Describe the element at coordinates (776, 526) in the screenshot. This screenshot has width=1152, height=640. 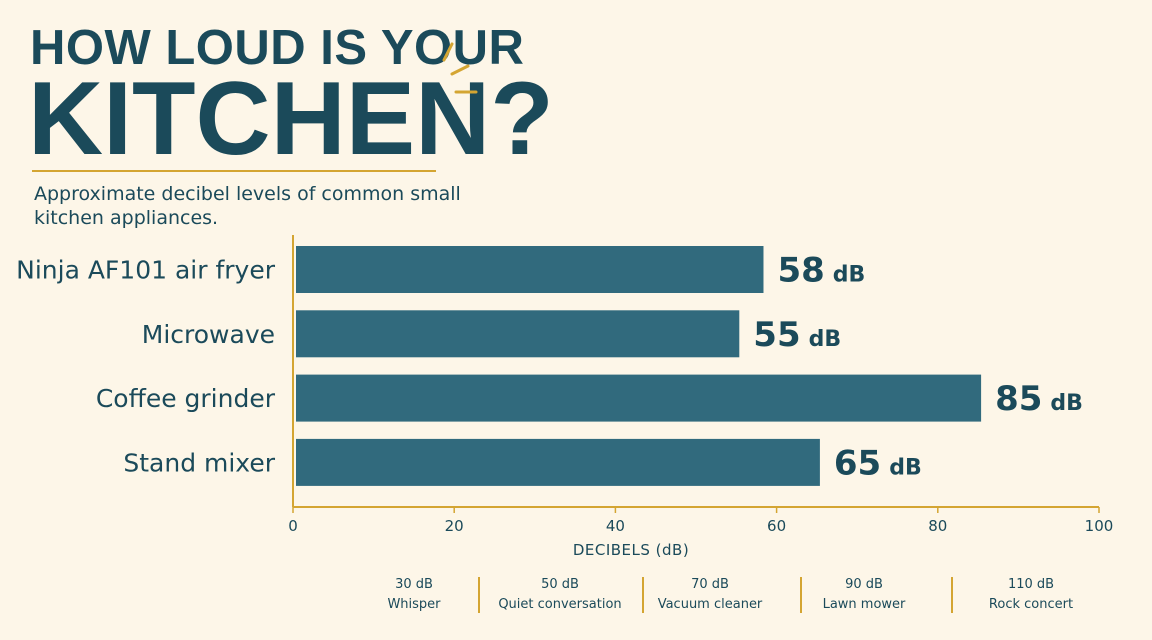
I see `x-tick-label: 60` at that location.